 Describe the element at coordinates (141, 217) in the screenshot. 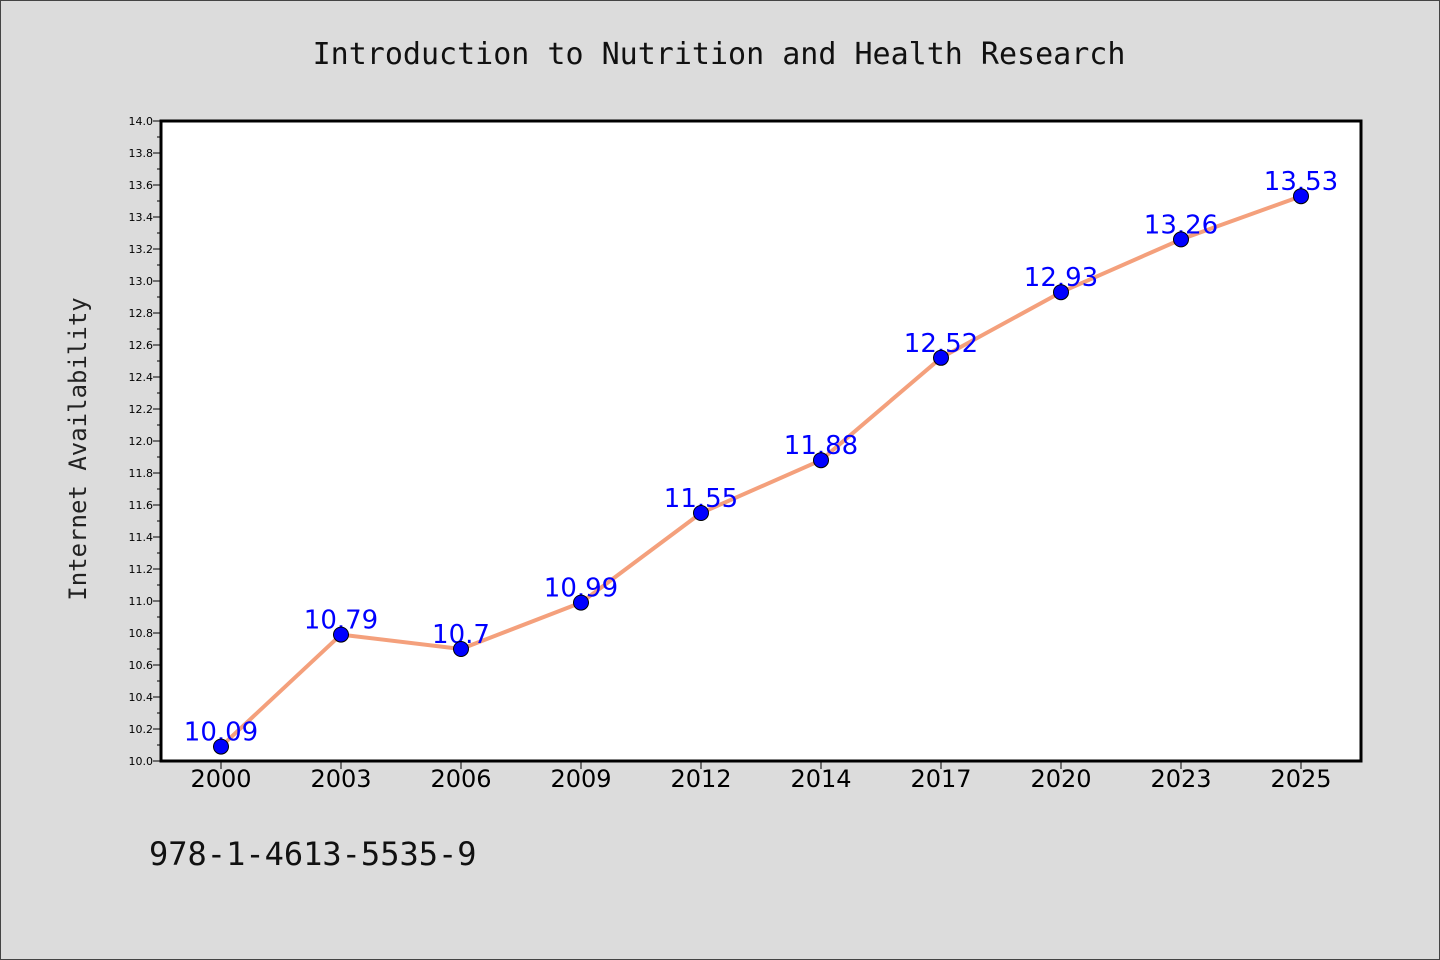

I see `y-tick-label: 13.4` at that location.